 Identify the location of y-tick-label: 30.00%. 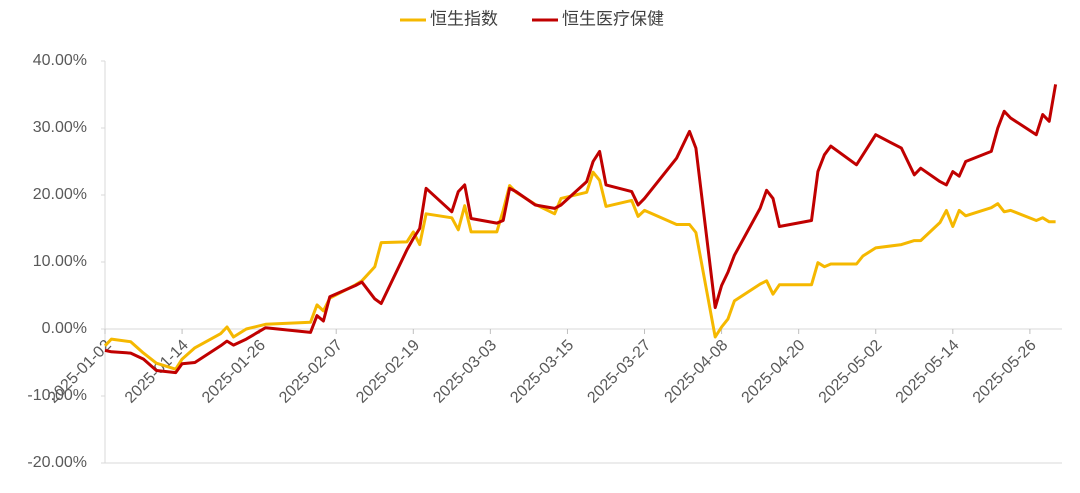
(60, 127).